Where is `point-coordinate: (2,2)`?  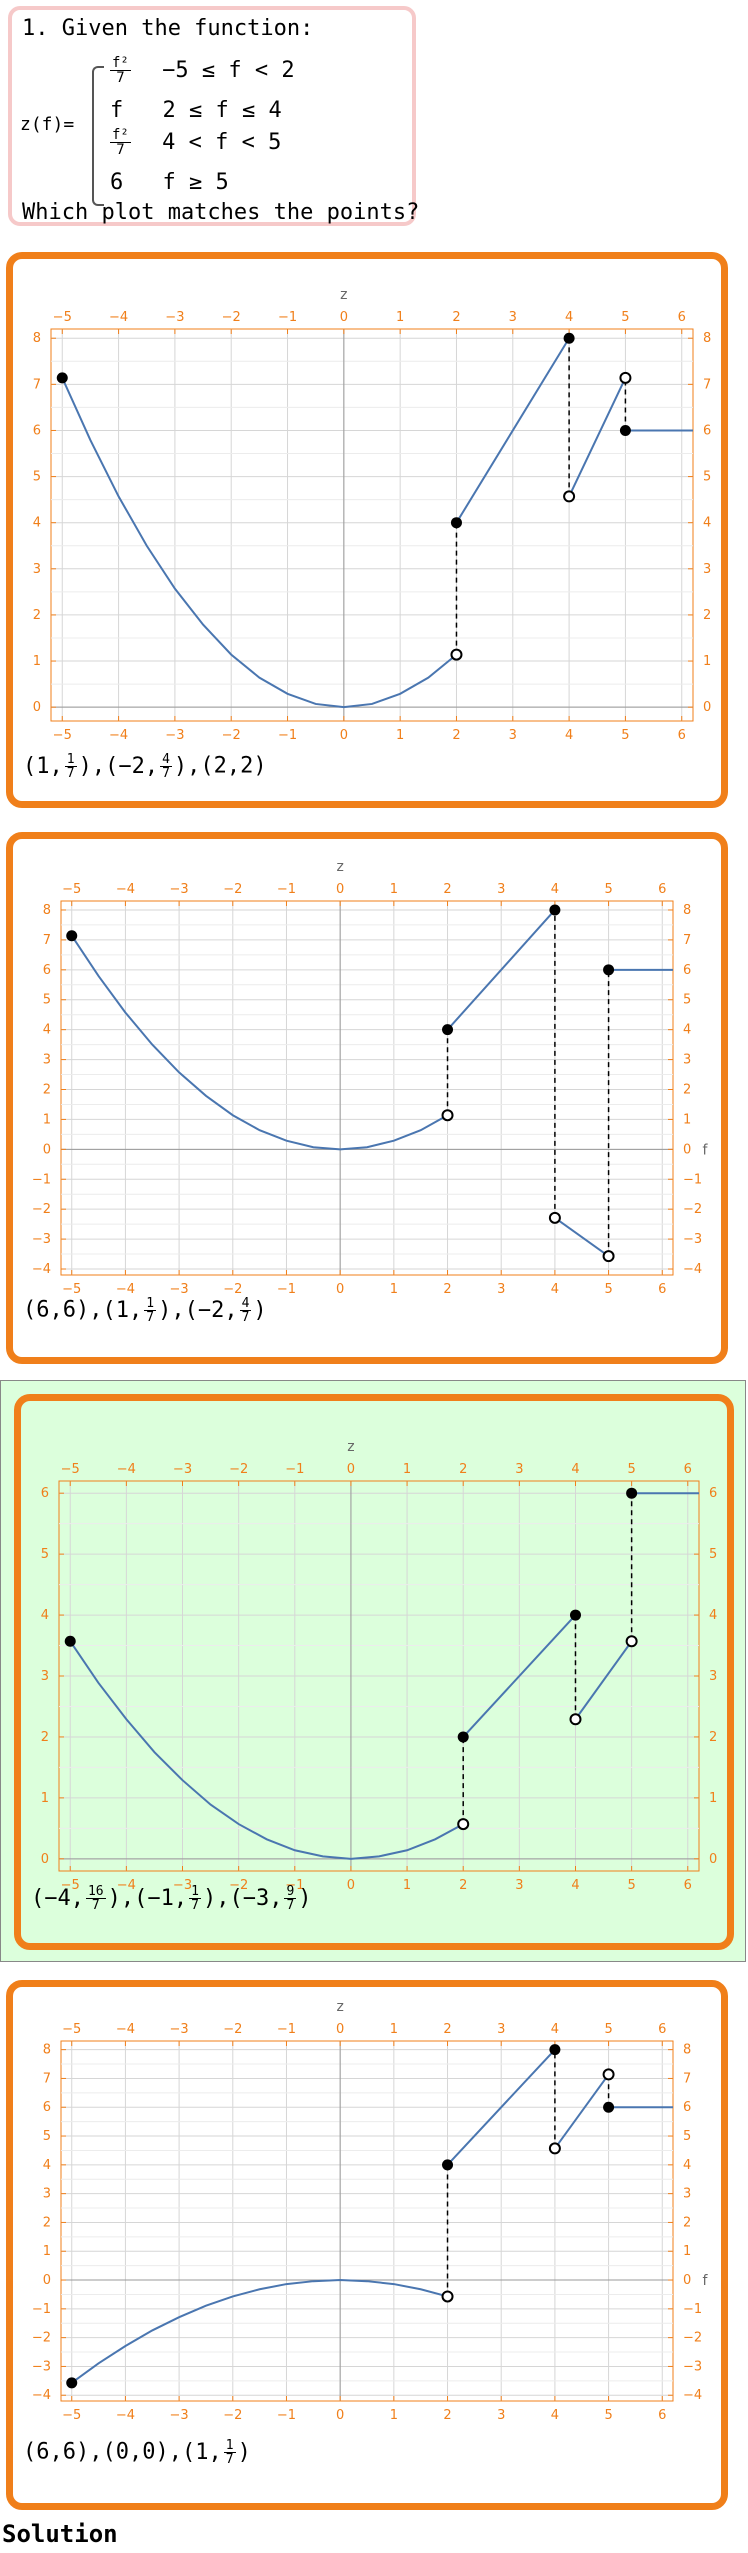 point-coordinate: (2,2) is located at coordinates (233, 766).